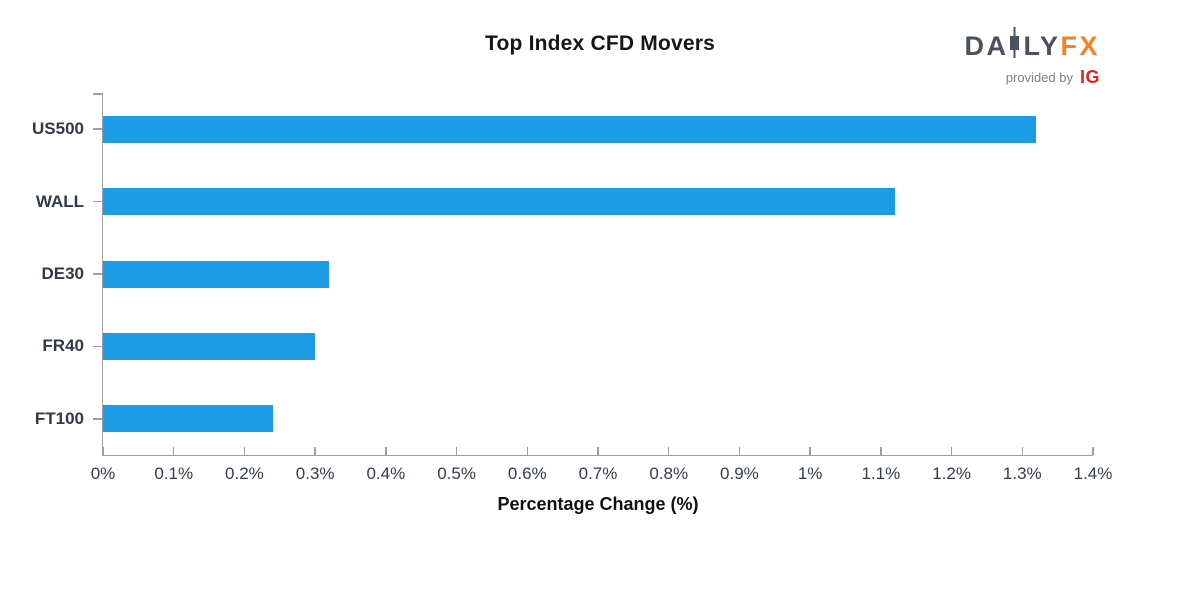 The height and width of the screenshot is (600, 1200). Describe the element at coordinates (62, 273) in the screenshot. I see `category-label: DE30` at that location.